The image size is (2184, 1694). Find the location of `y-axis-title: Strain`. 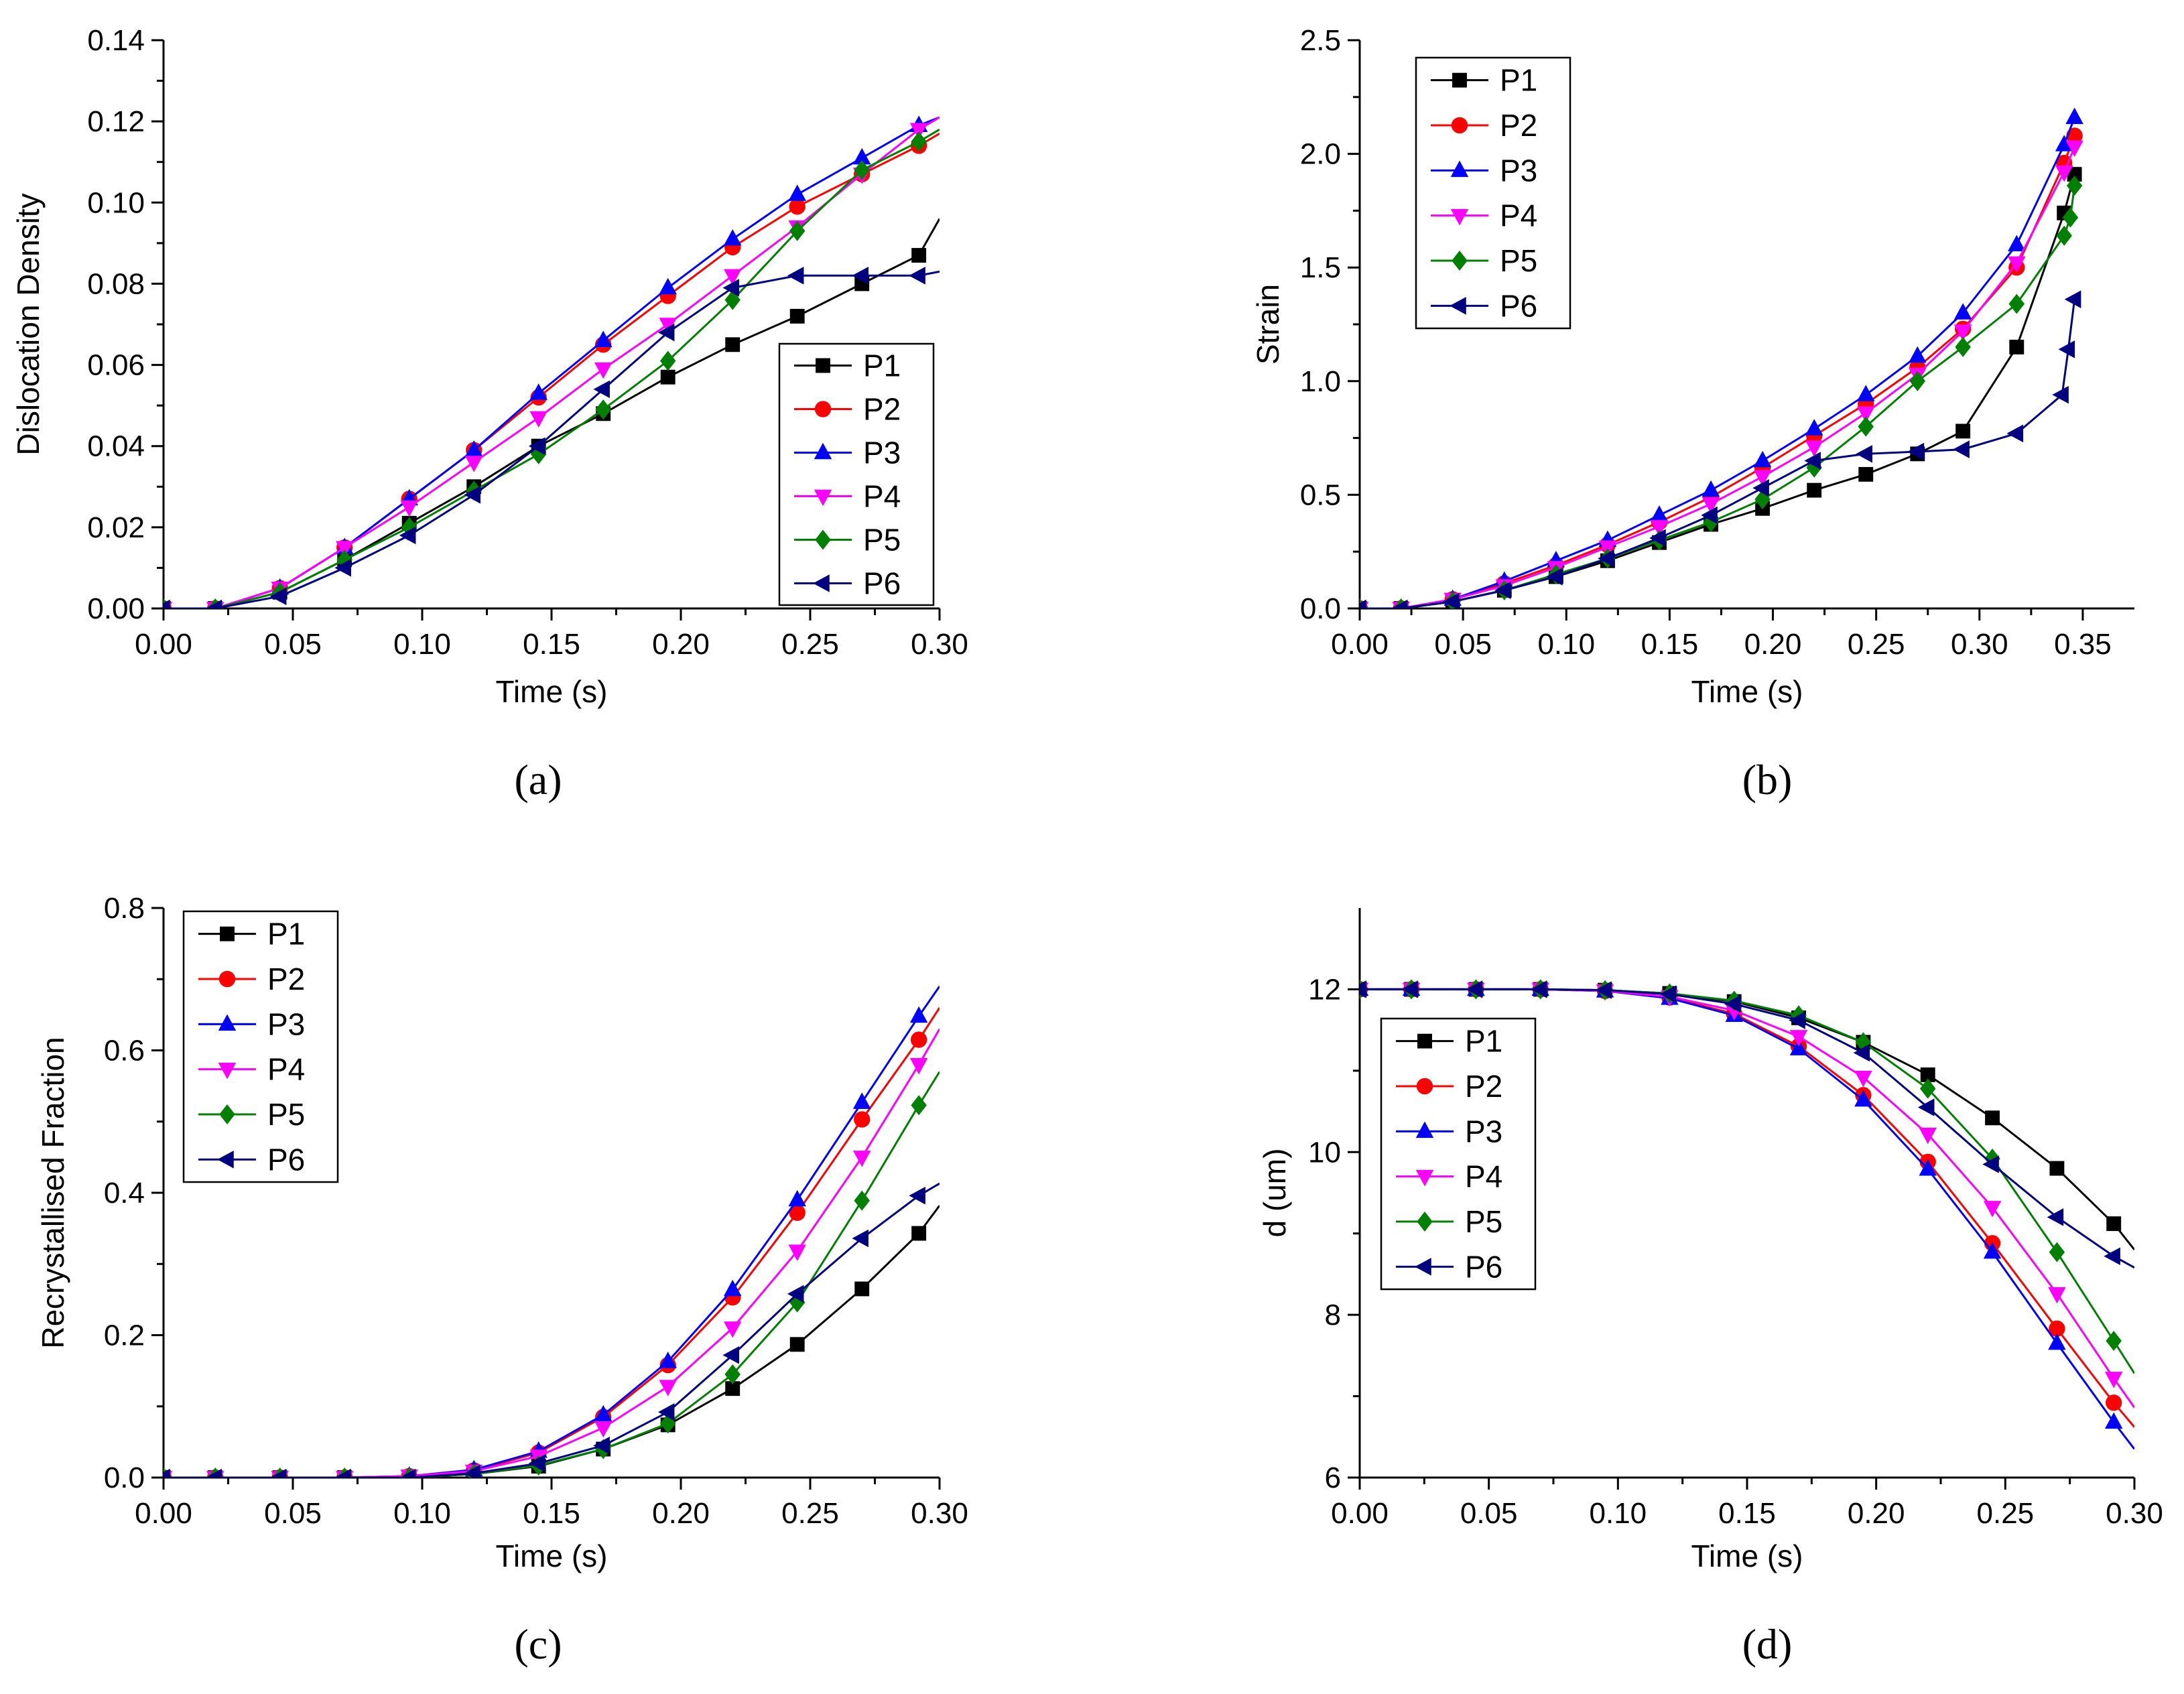

y-axis-title: Strain is located at coordinates (1268, 324).